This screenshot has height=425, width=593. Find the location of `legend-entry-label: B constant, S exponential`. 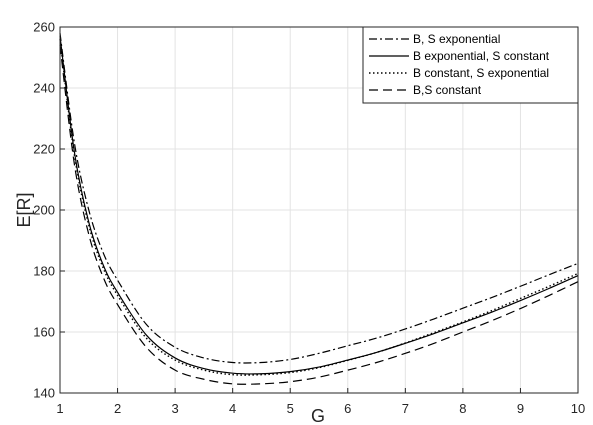

legend-entry-label: B constant, S exponential is located at coordinates (481, 73).